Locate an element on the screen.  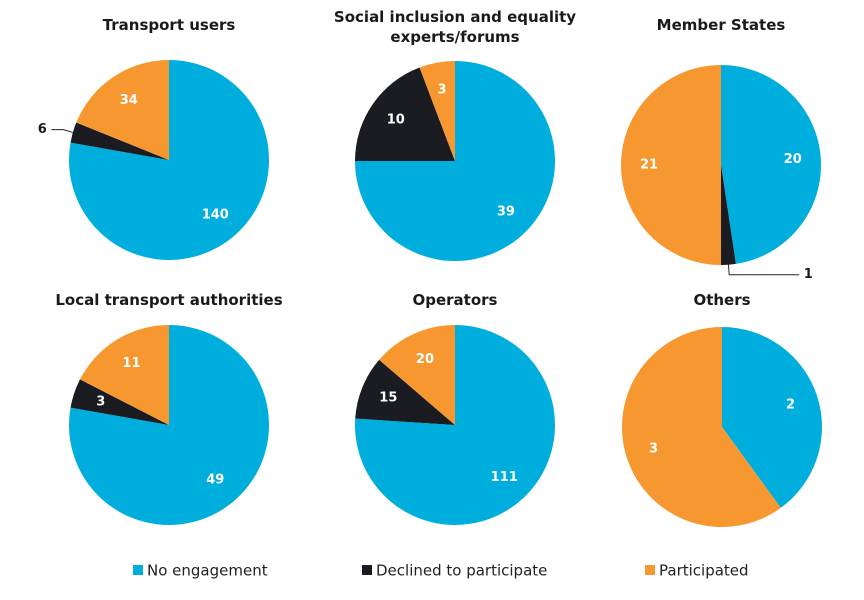
legend-label: Declined to participate is located at coordinates (461, 571).